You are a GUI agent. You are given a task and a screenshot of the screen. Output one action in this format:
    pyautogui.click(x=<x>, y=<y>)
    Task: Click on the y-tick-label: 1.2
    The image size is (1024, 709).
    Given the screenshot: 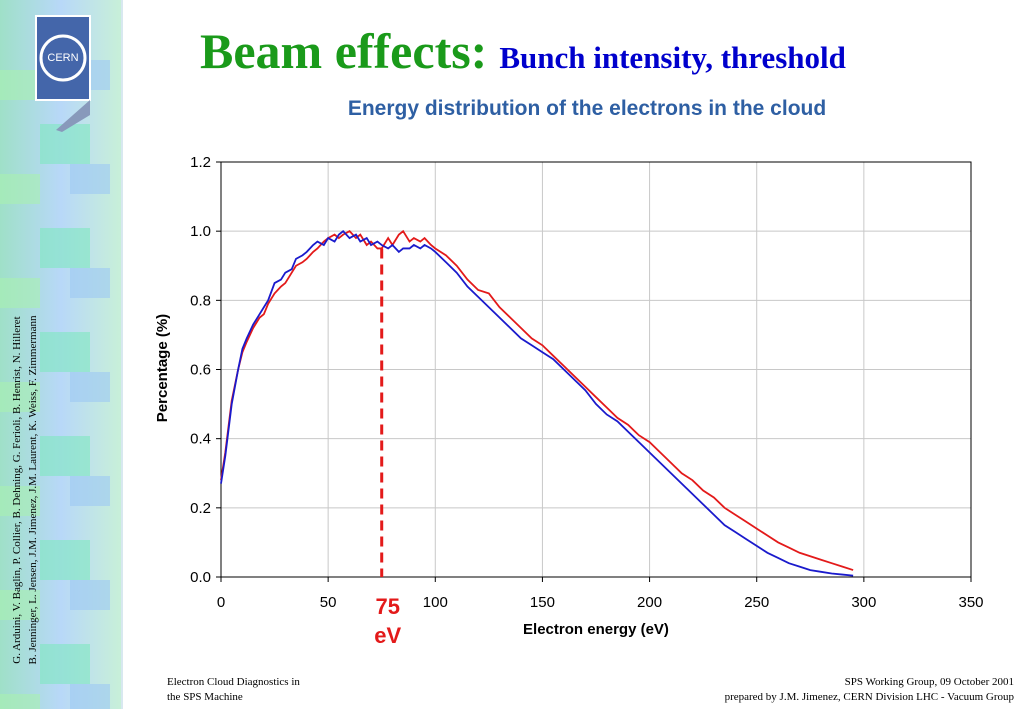 What is the action you would take?
    pyautogui.click(x=200, y=162)
    